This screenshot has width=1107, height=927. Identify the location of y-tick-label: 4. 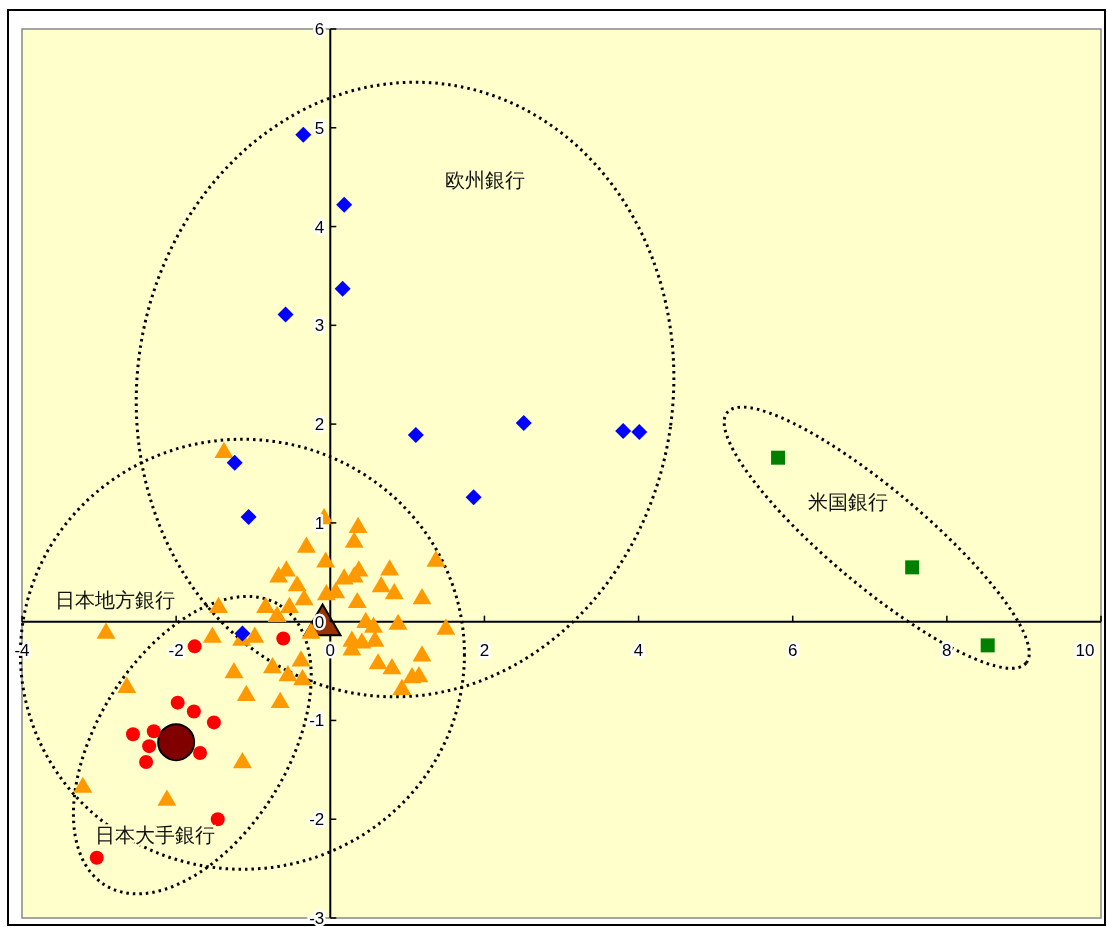
(319, 227).